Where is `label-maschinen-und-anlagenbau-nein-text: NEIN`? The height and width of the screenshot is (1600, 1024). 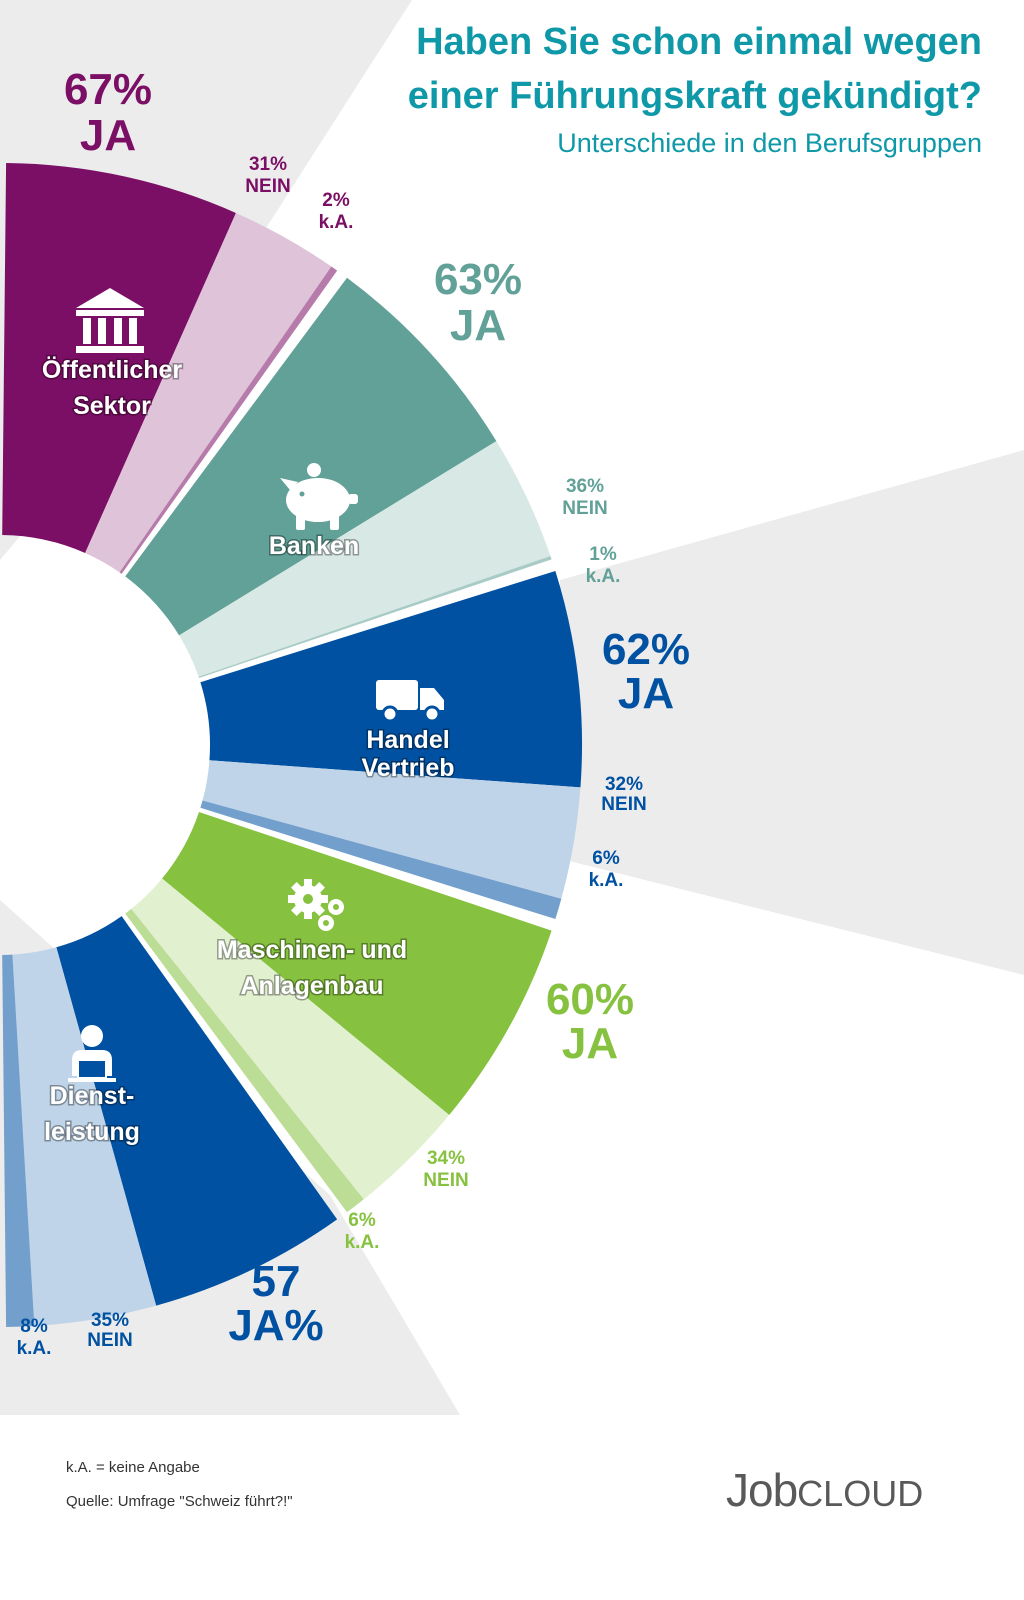 label-maschinen-und-anlagenbau-nein-text: NEIN is located at coordinates (445, 1180).